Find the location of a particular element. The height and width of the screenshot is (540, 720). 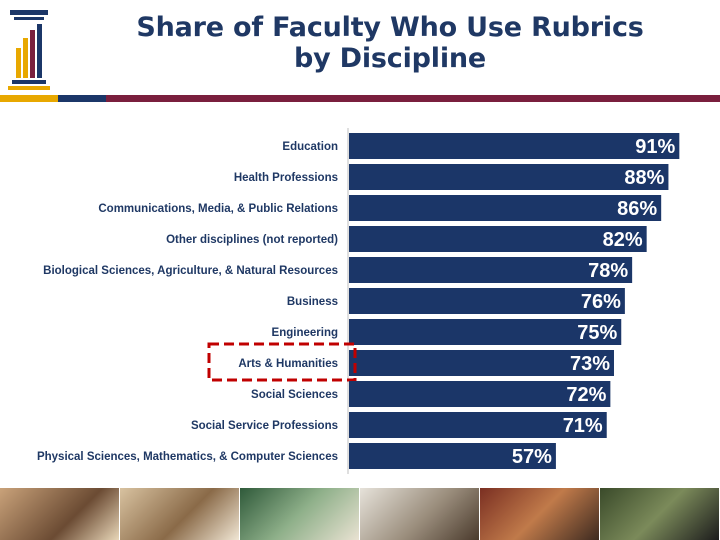

header-divider-navy is located at coordinates (82, 98).